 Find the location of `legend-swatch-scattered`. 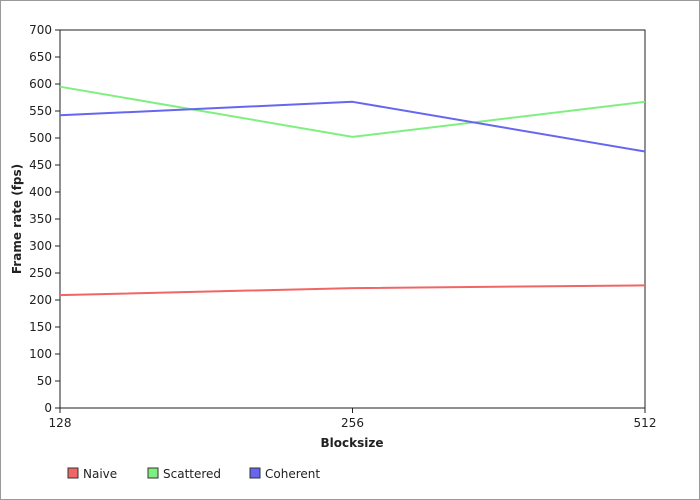

legend-swatch-scattered is located at coordinates (153, 473).